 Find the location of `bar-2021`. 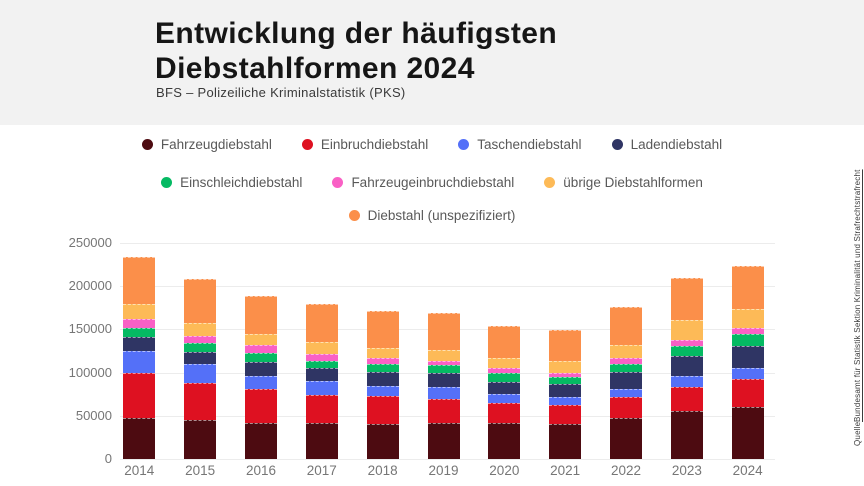

bar-2021 is located at coordinates (565, 394).